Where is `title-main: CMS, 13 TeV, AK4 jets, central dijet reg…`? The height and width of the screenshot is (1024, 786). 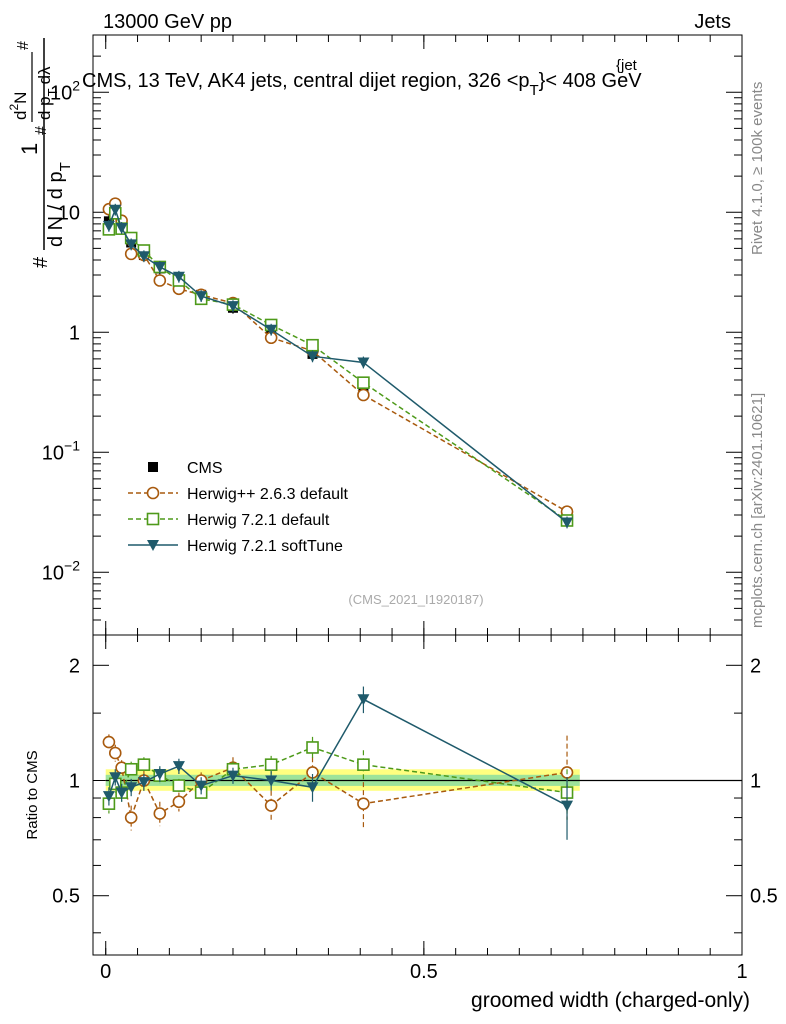
title-main: CMS, 13 TeV, AK4 jets, central dijet reg… is located at coordinates (306, 81).